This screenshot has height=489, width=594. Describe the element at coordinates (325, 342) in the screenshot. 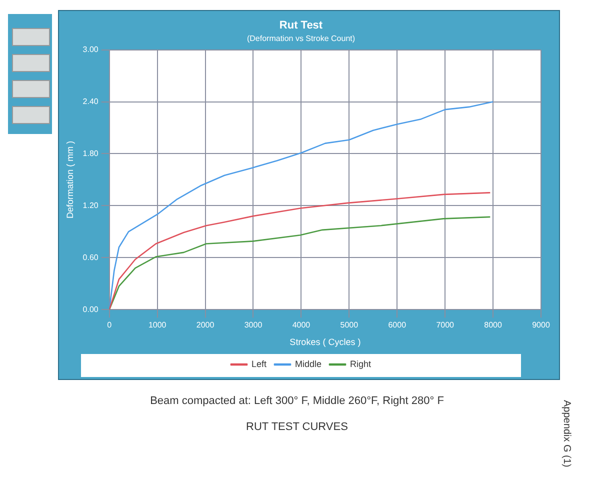

I see `x-axis-title: Strokes ( Cycles )` at that location.